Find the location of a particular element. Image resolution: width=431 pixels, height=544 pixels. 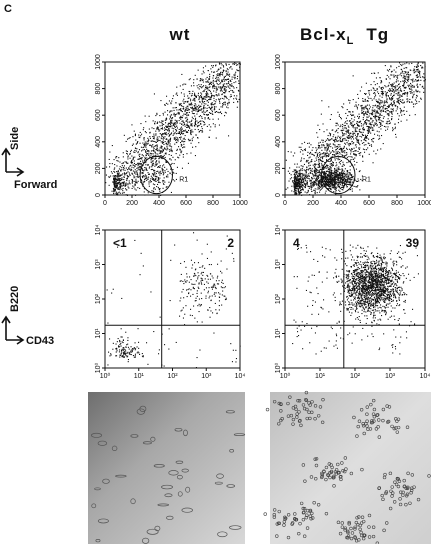

y-tick-label: 10⁰ is located at coordinates (98, 368).